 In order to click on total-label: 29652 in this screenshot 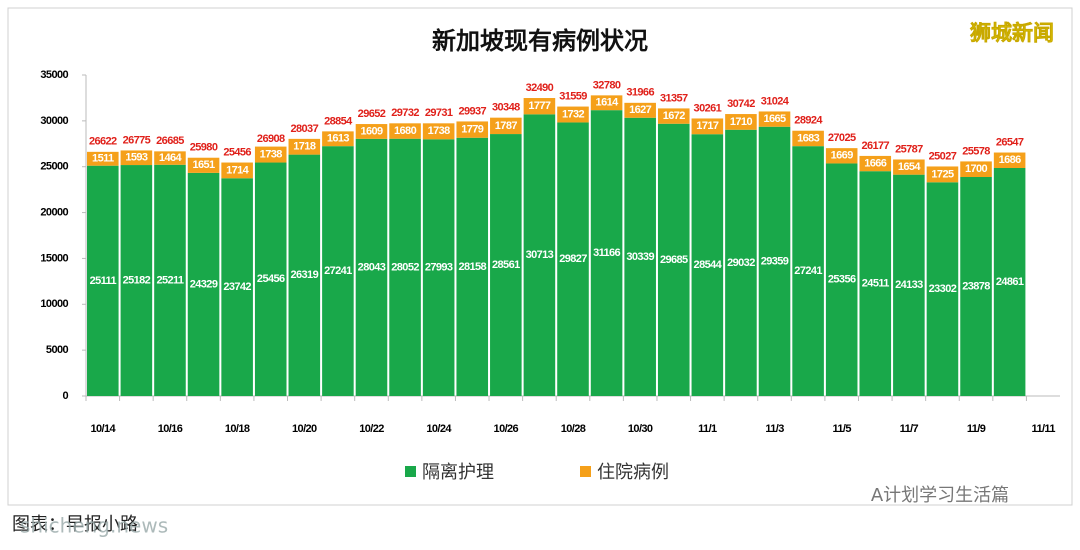, I will do `click(372, 114)`.